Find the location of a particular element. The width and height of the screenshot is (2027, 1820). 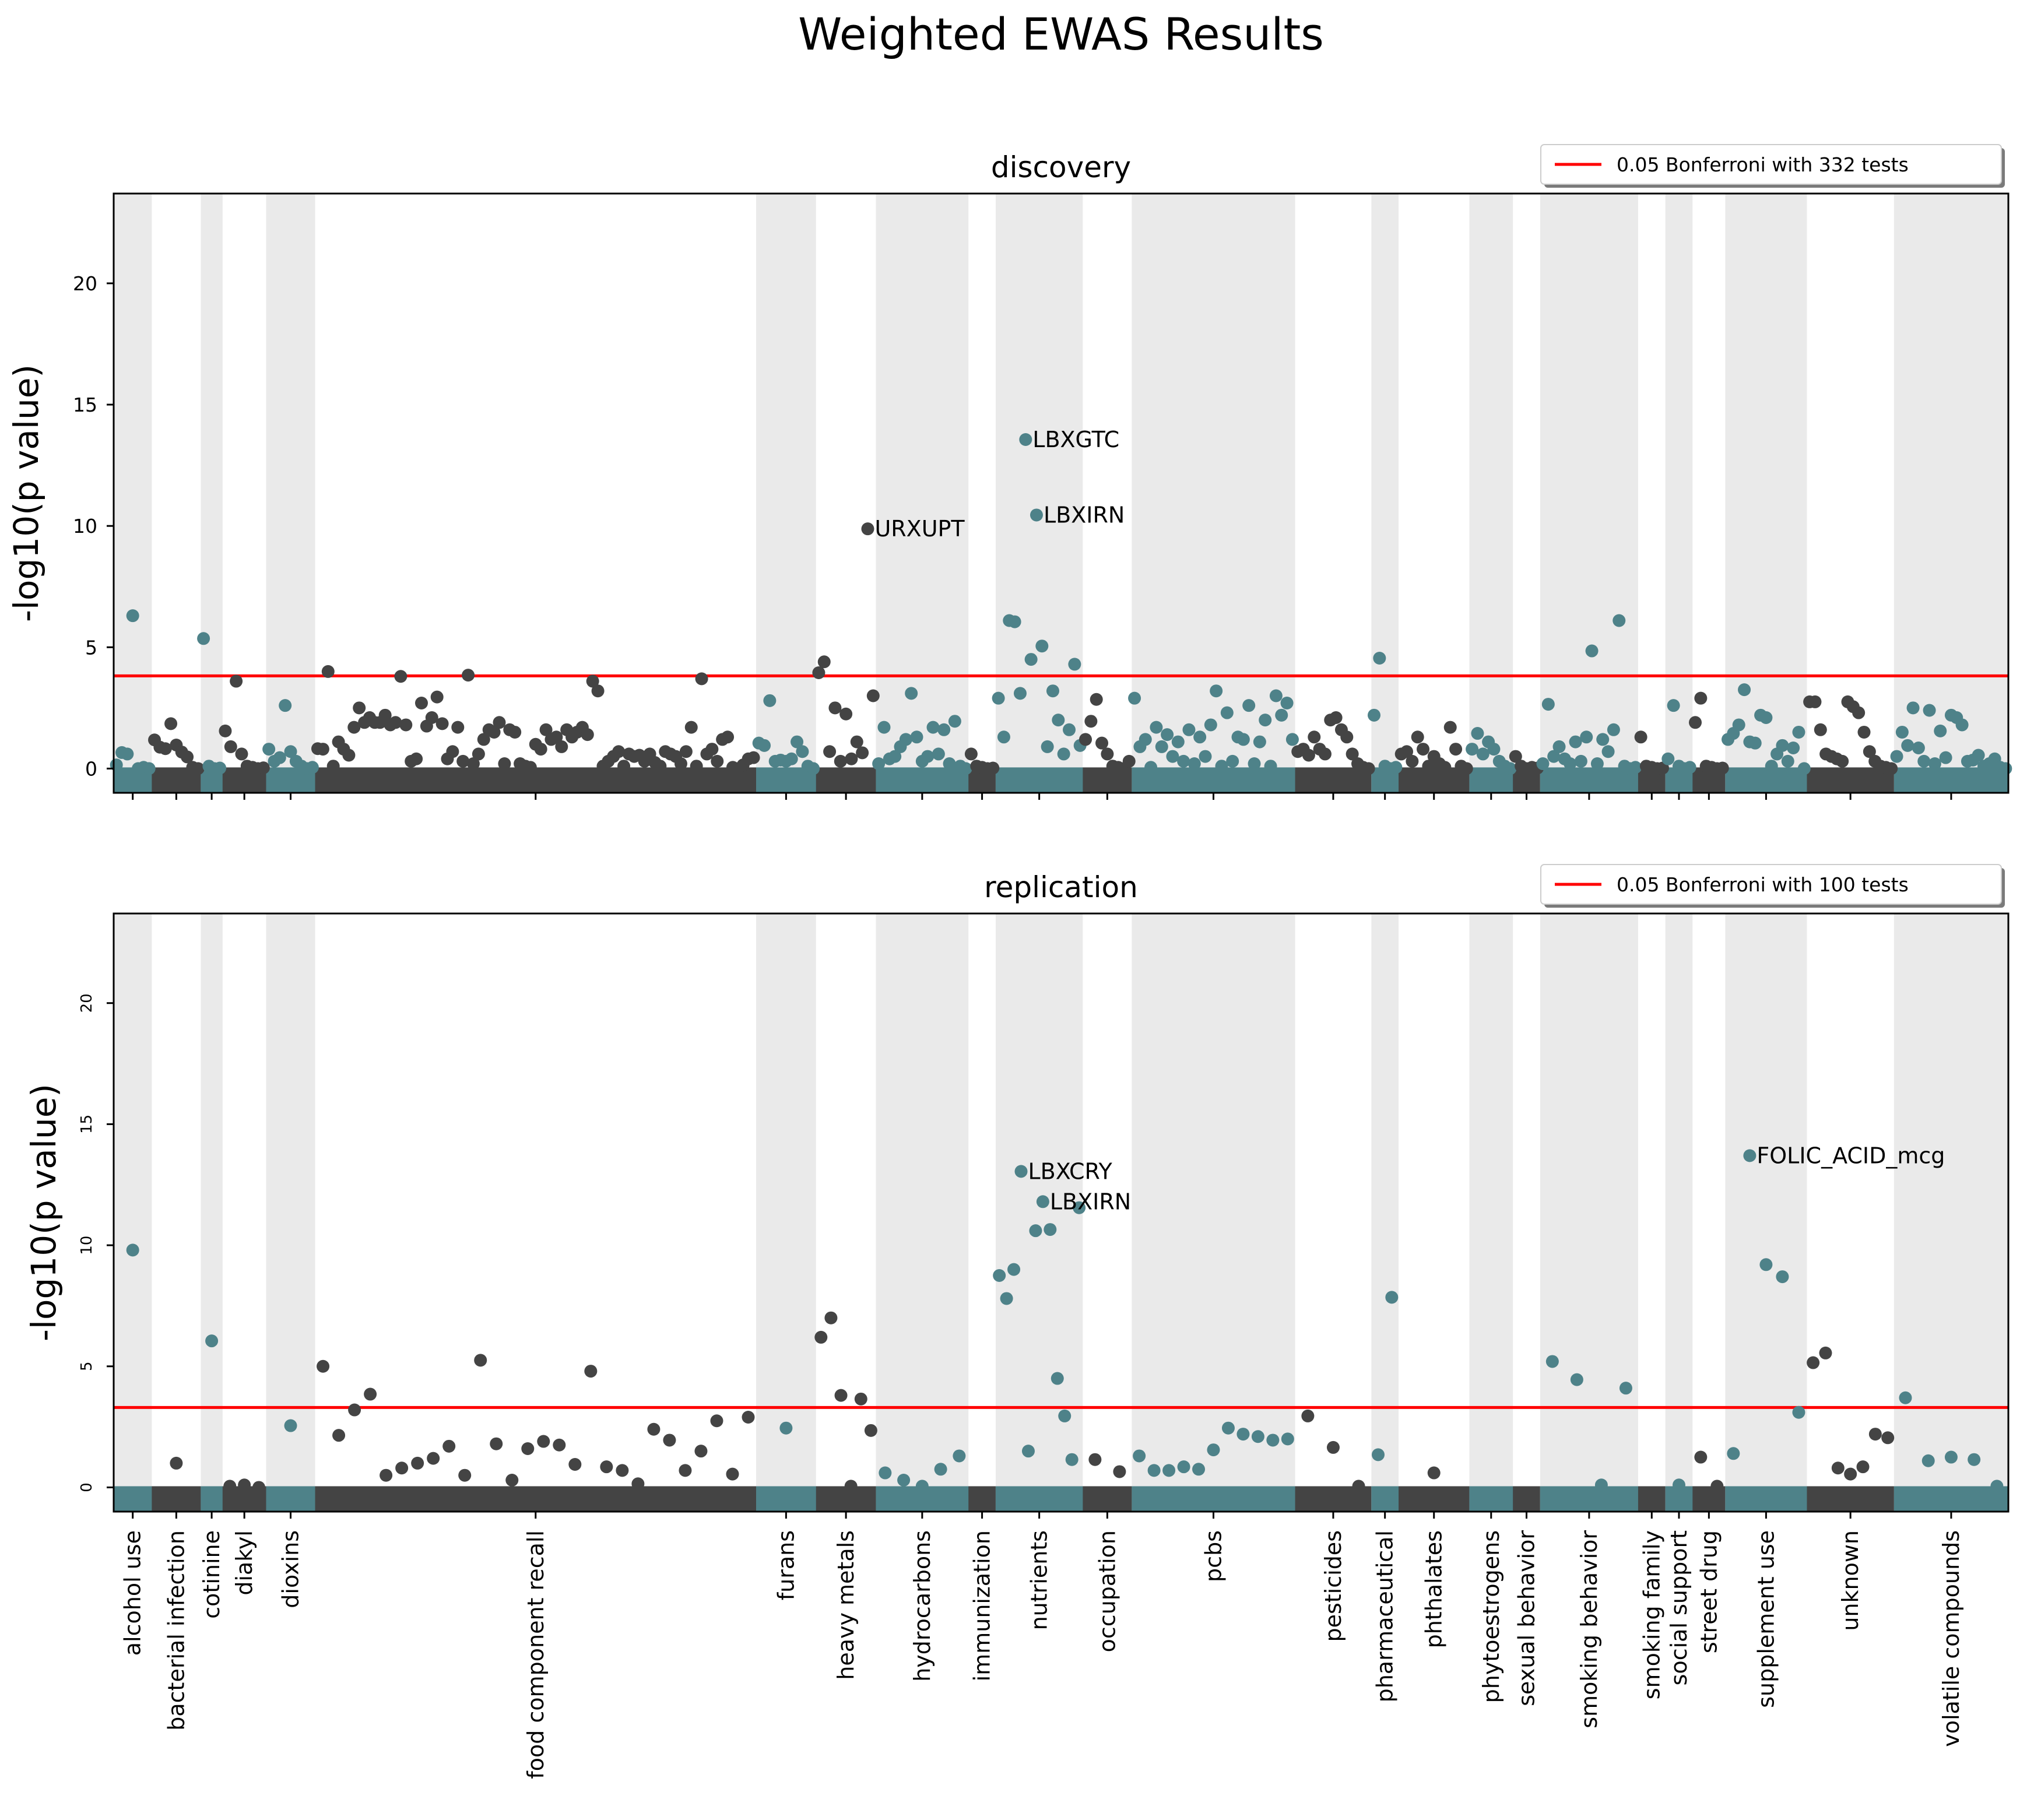

replication-y-axis-label: -log10(p value) is located at coordinates (44, 1212).